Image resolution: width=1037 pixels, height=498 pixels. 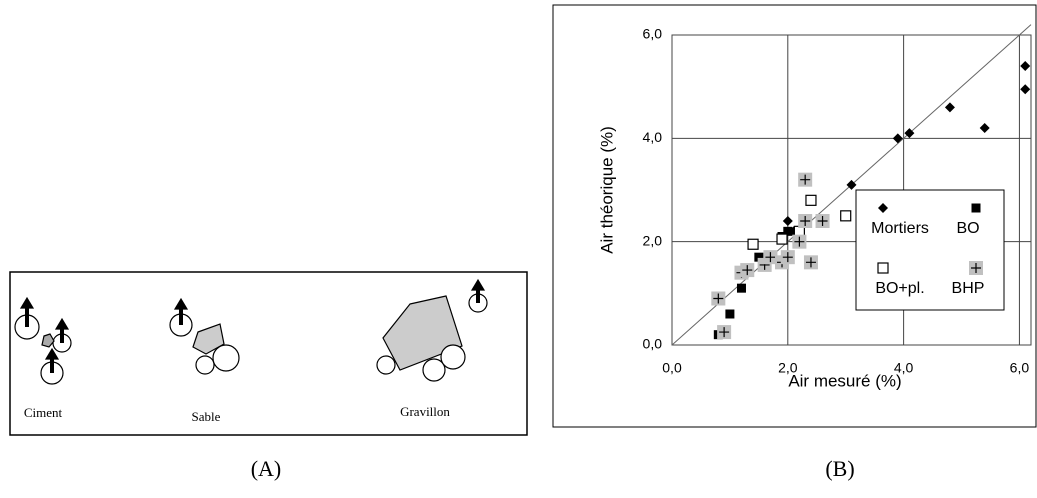 I want to click on caption: (B), so click(x=839, y=468).